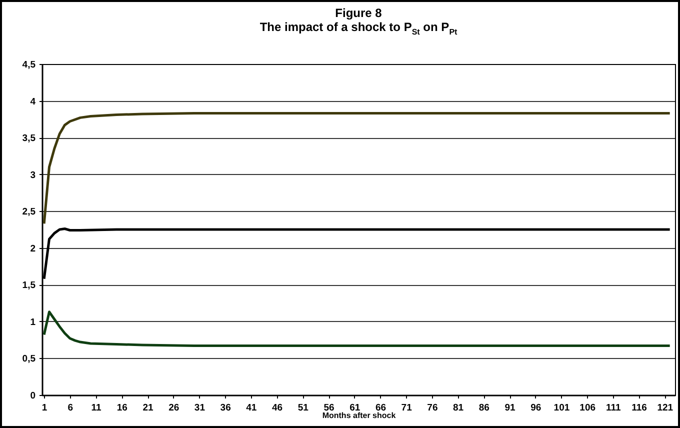 The height and width of the screenshot is (428, 680). What do you see at coordinates (71, 408) in the screenshot?
I see `x-tick-label: 6` at bounding box center [71, 408].